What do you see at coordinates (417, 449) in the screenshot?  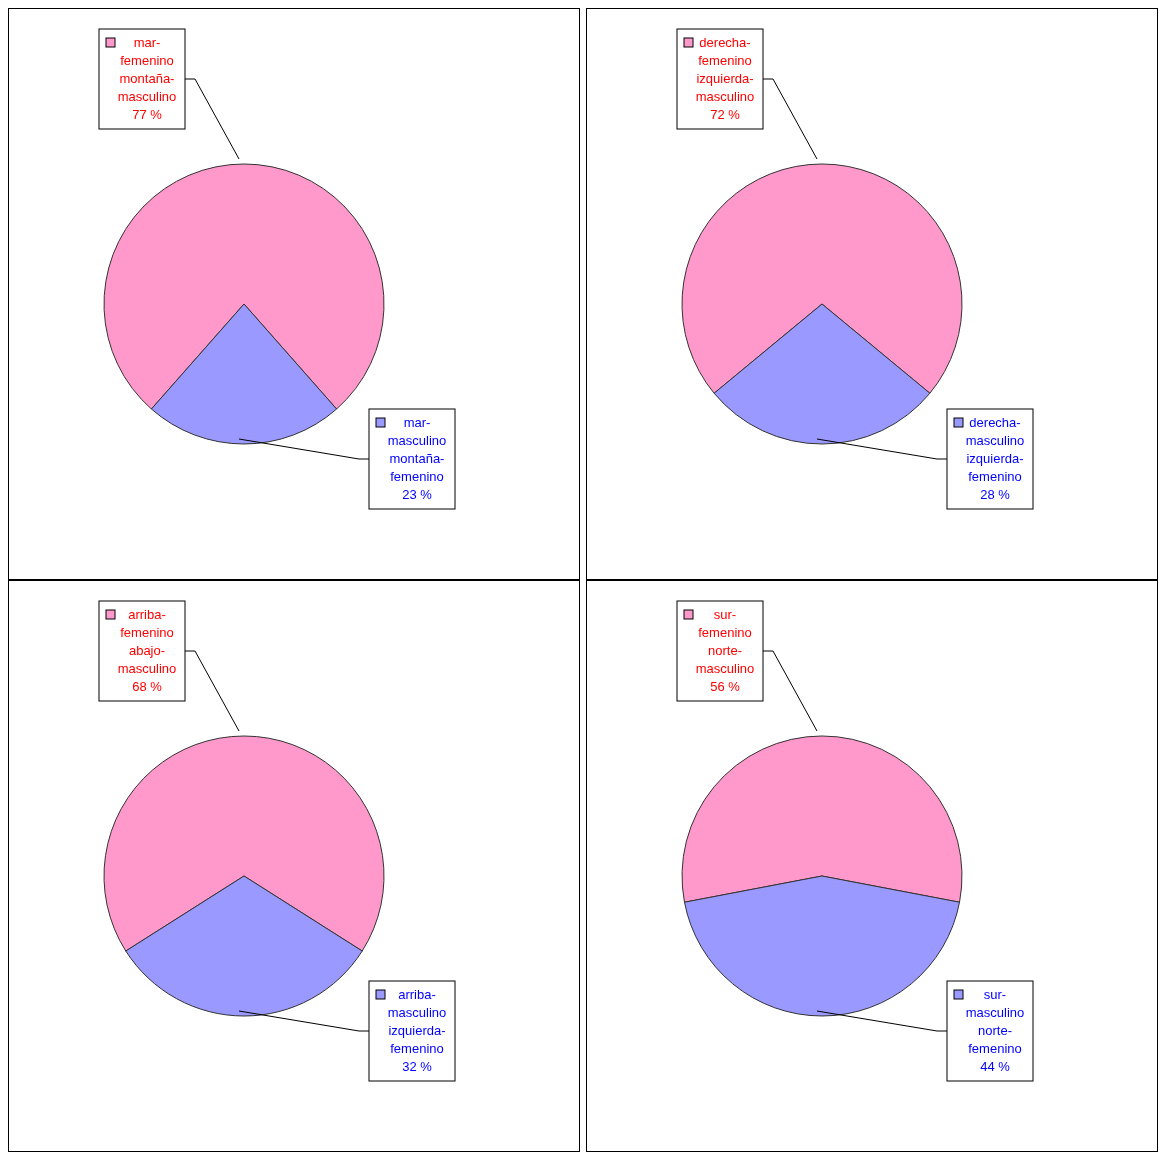 I see `legend-label: mar-masculino montaña-femenino` at bounding box center [417, 449].